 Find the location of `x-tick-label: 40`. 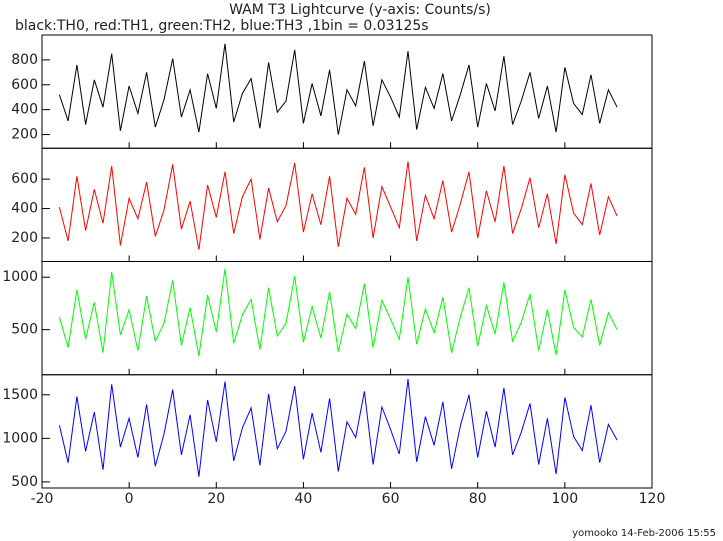

x-tick-label: 40 is located at coordinates (304, 499).